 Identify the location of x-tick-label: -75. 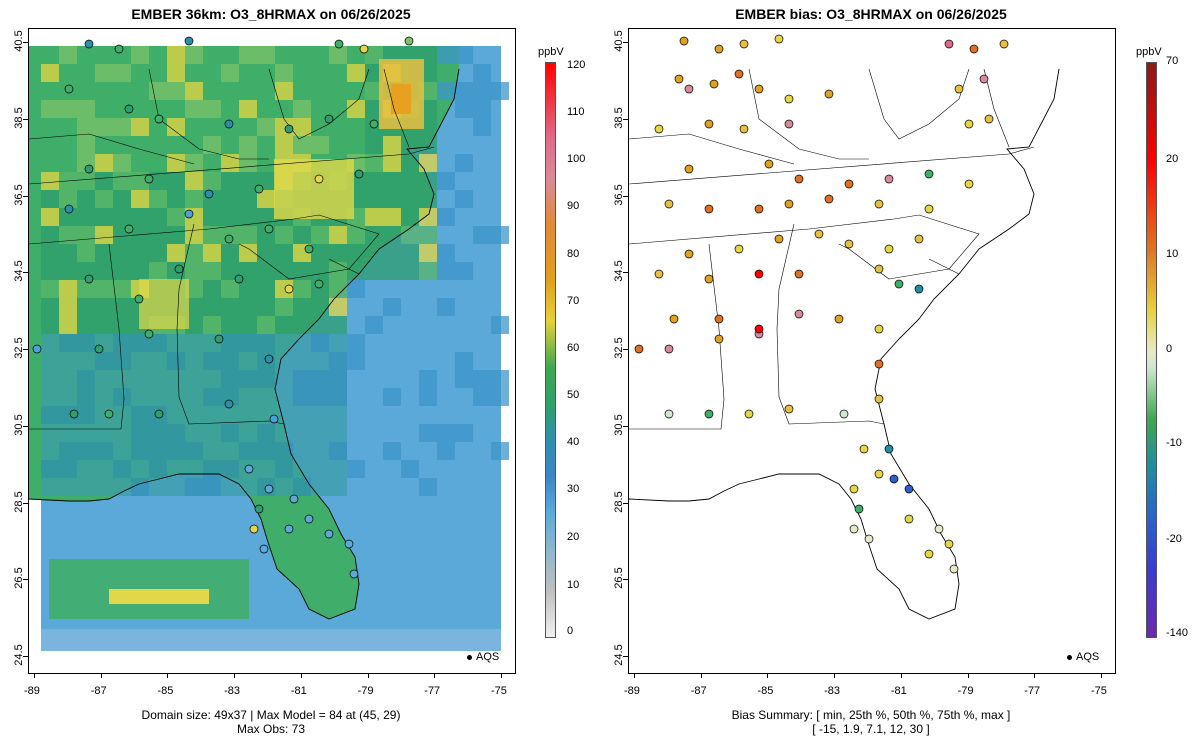
(499, 691).